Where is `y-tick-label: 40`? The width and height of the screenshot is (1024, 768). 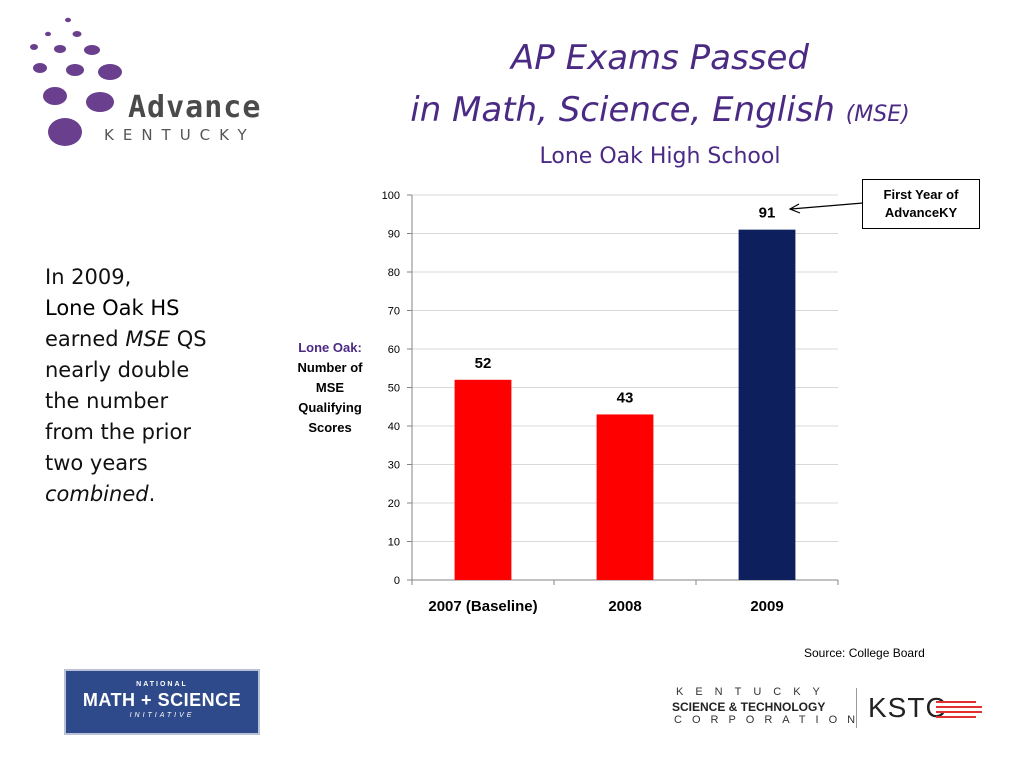
y-tick-label: 40 is located at coordinates (394, 427).